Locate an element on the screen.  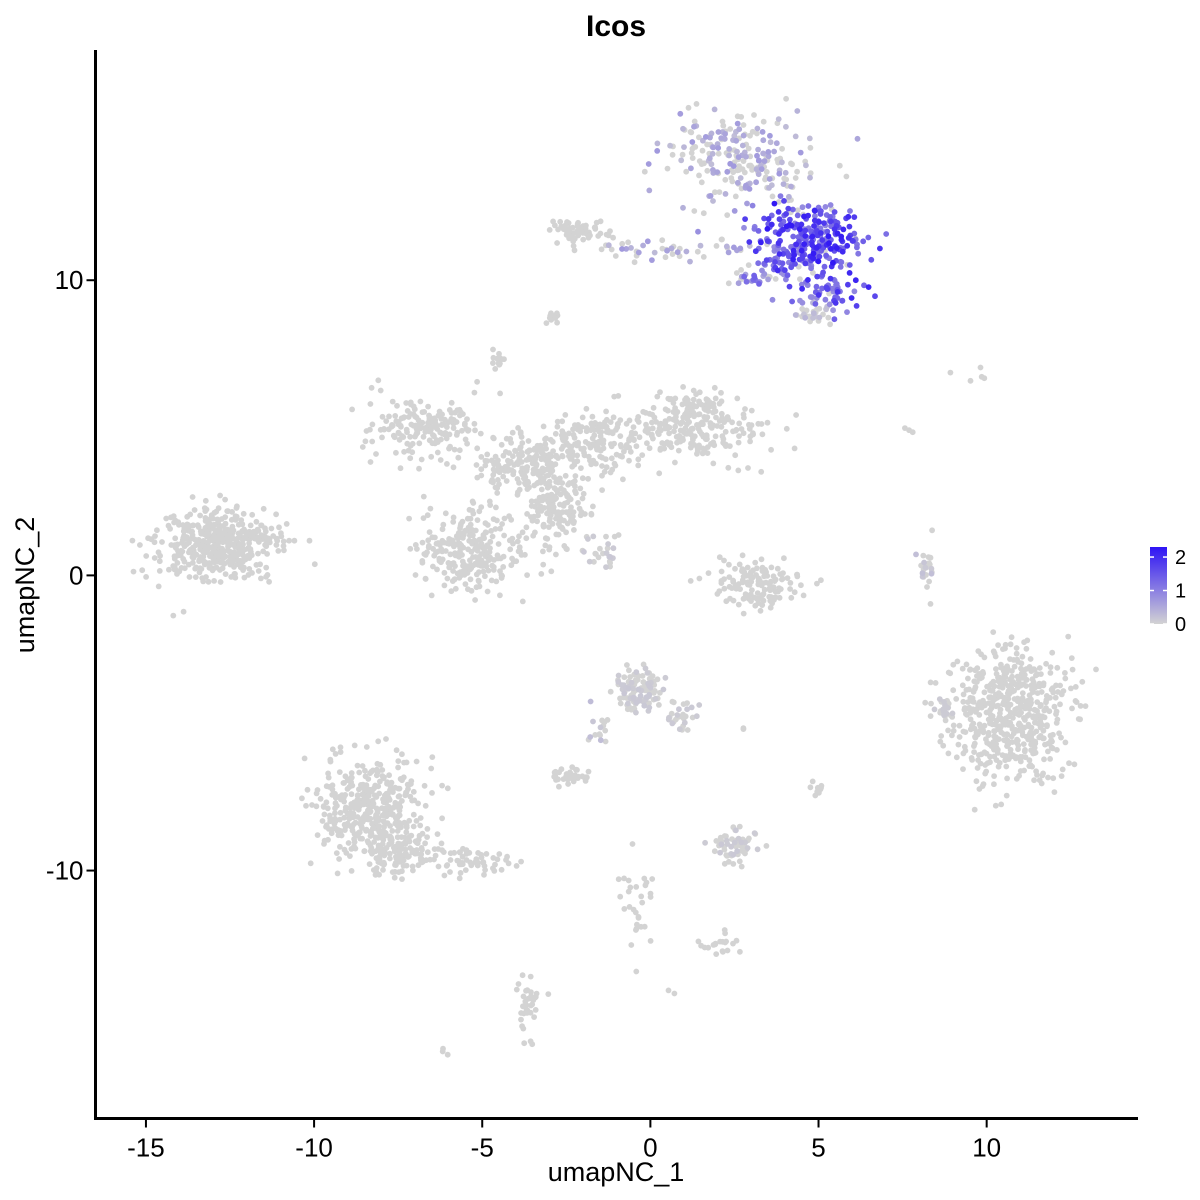
y-tick-label: 0 is located at coordinates (76, 575).